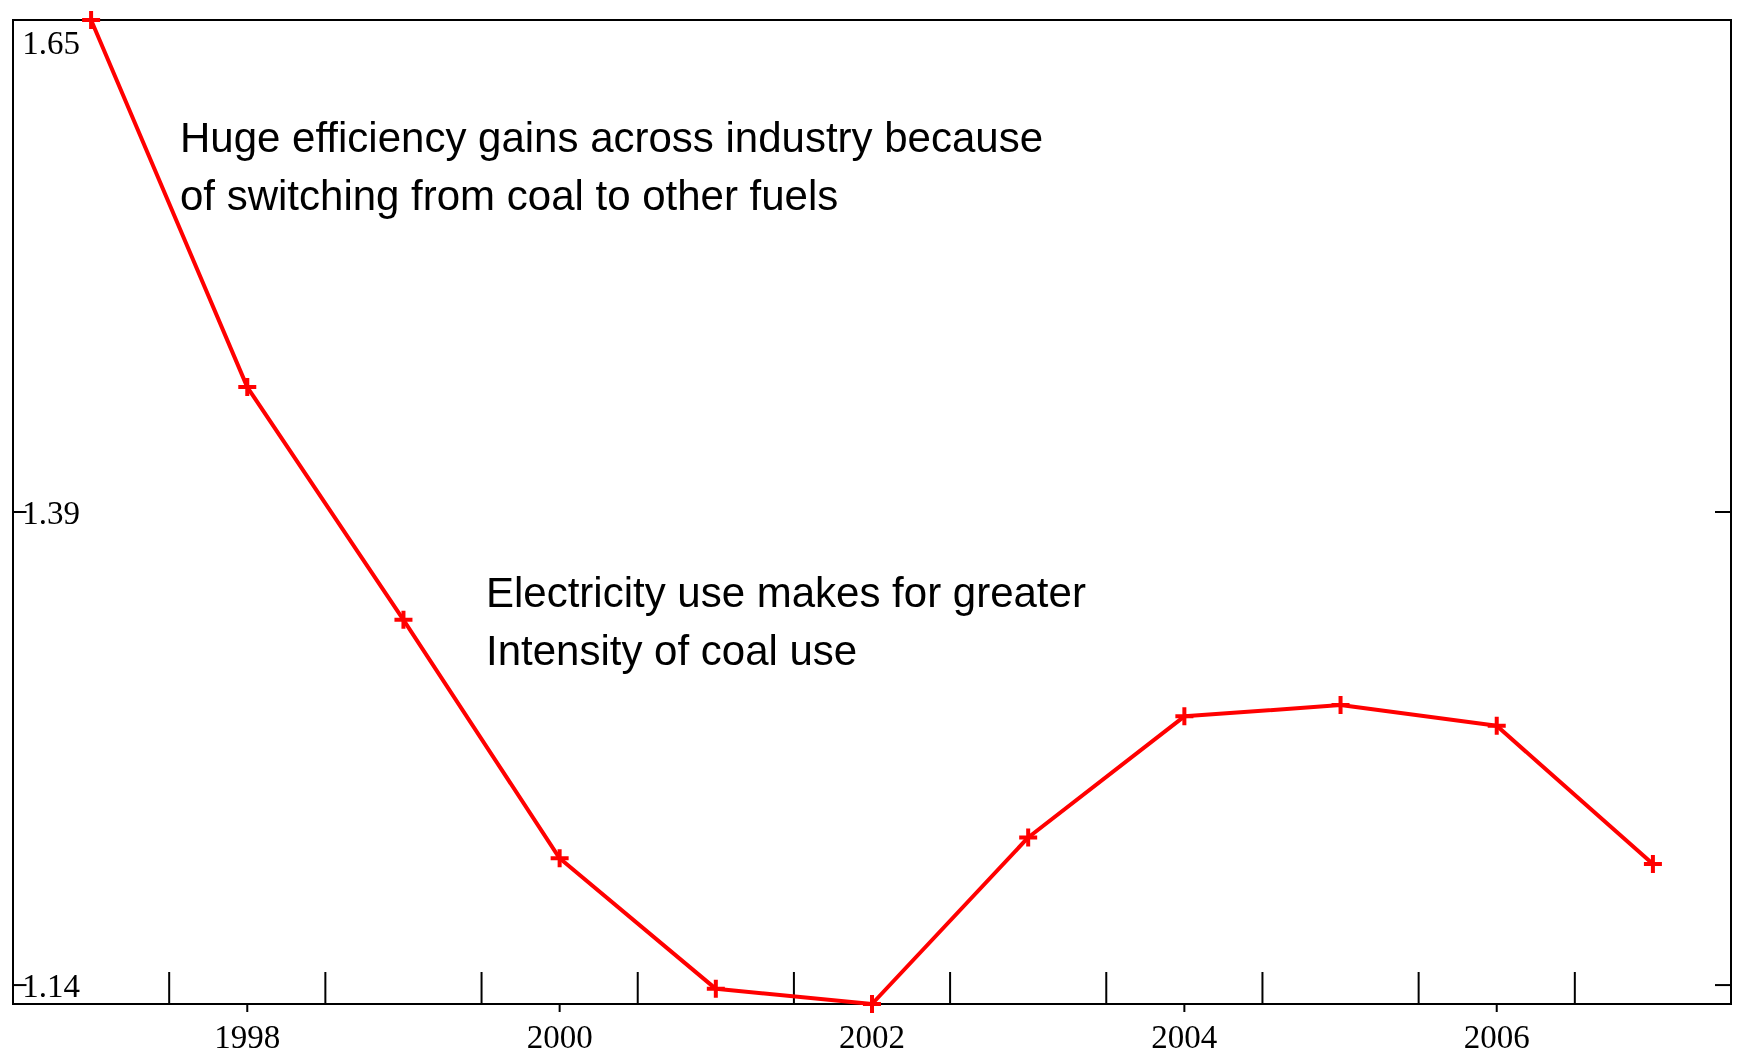 Image resolution: width=1738 pixels, height=1060 pixels. What do you see at coordinates (51, 512) in the screenshot?
I see `y-tick-label: 1.39` at bounding box center [51, 512].